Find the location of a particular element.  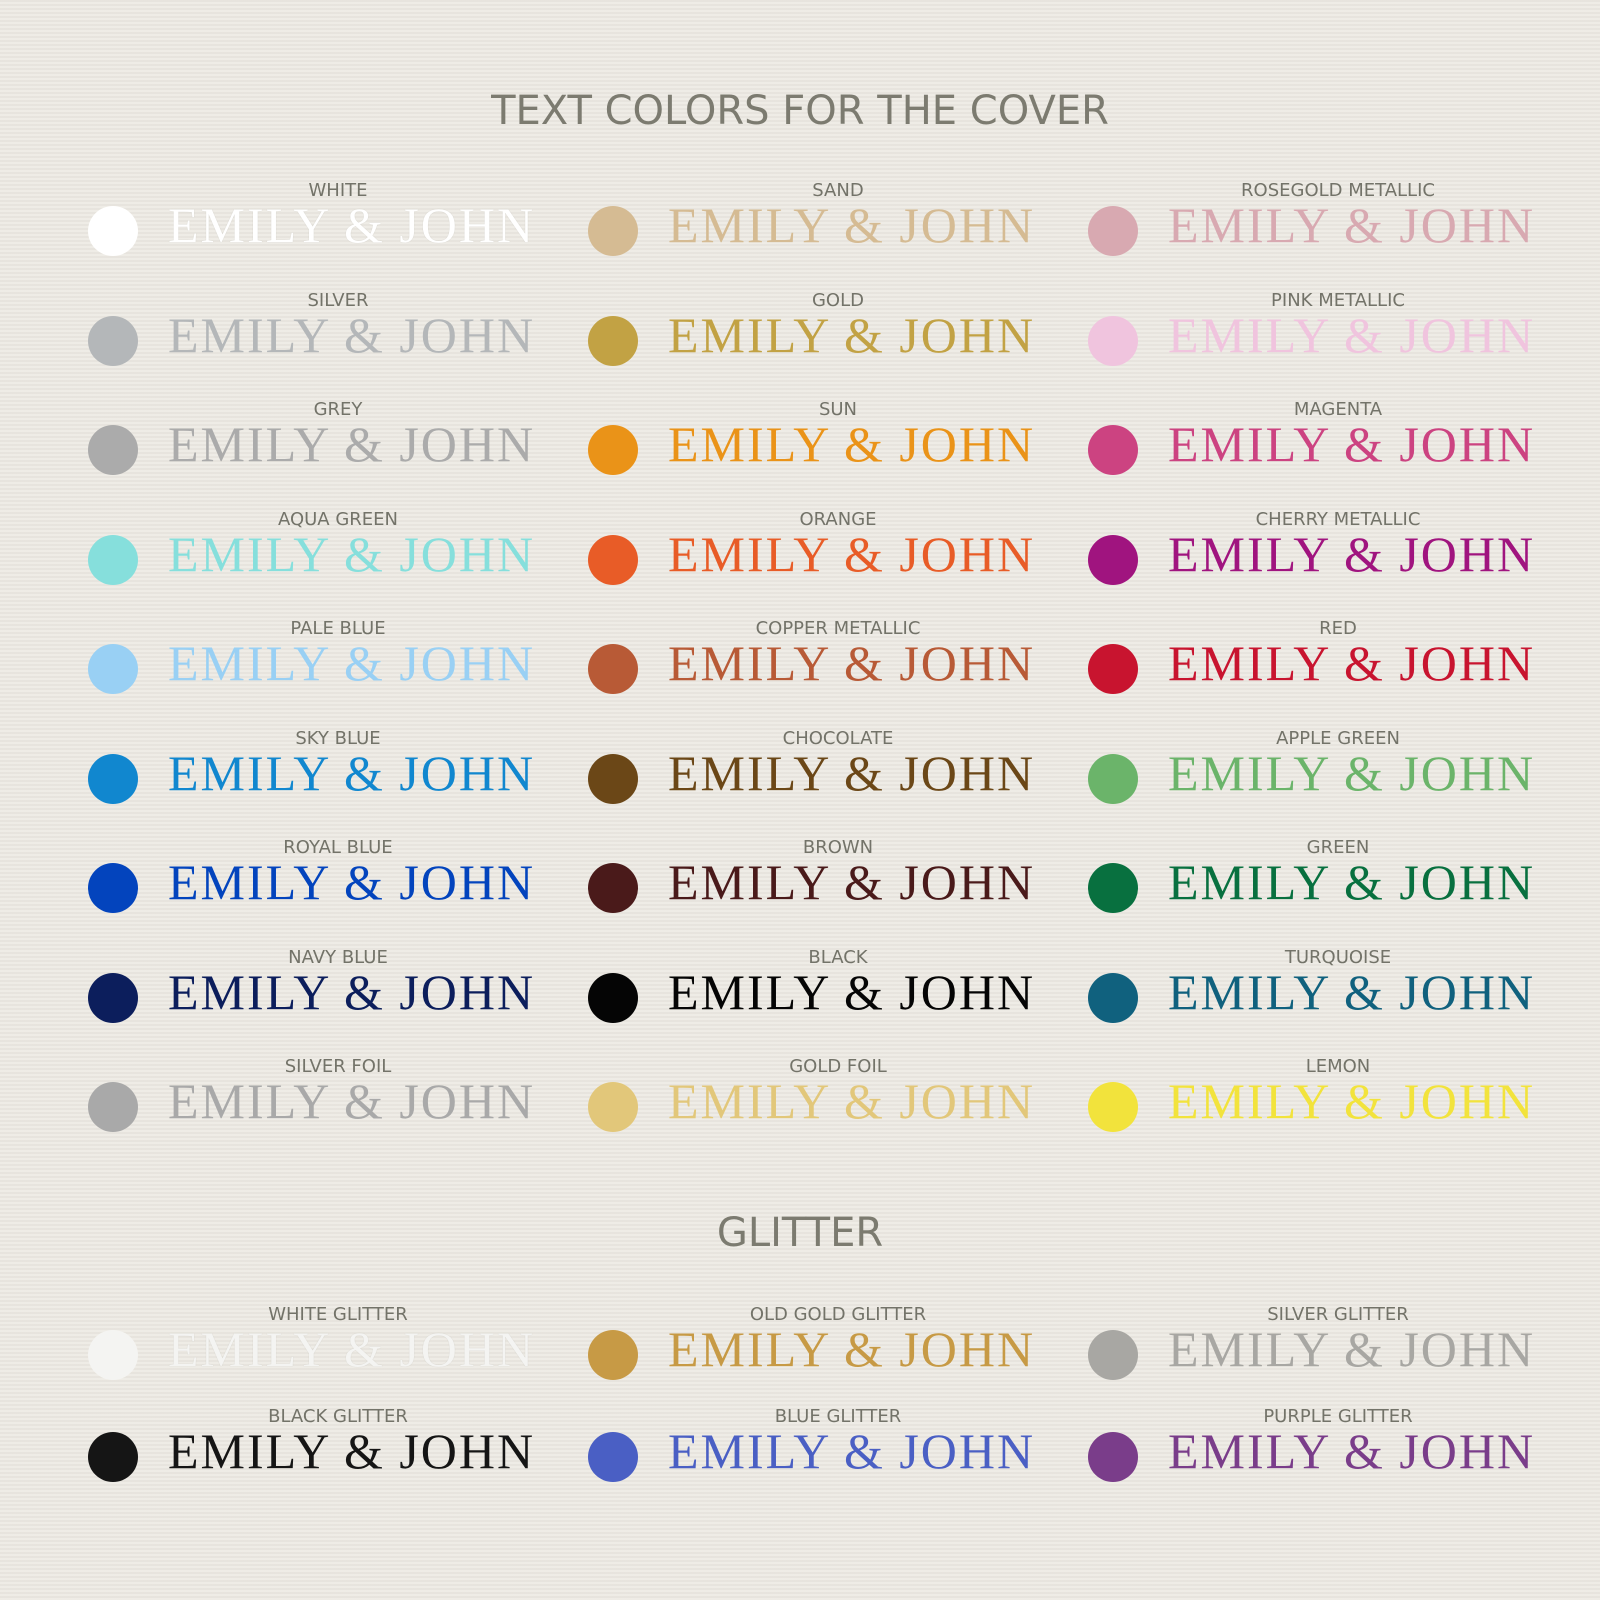

color-label: PINK METALLIC is located at coordinates (1338, 300).